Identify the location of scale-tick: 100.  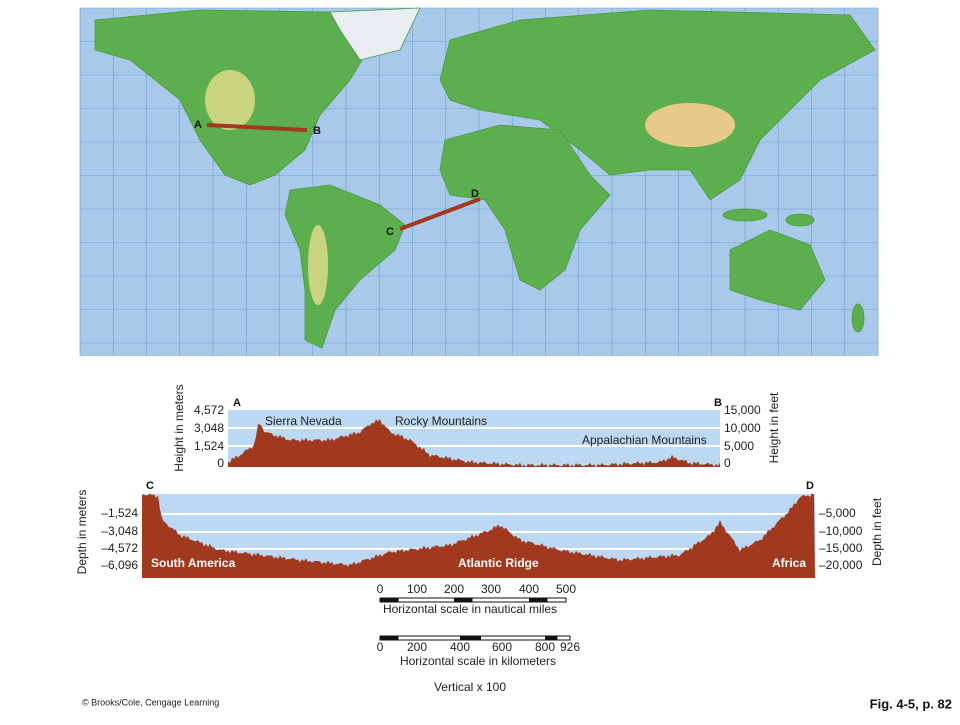
(417, 589).